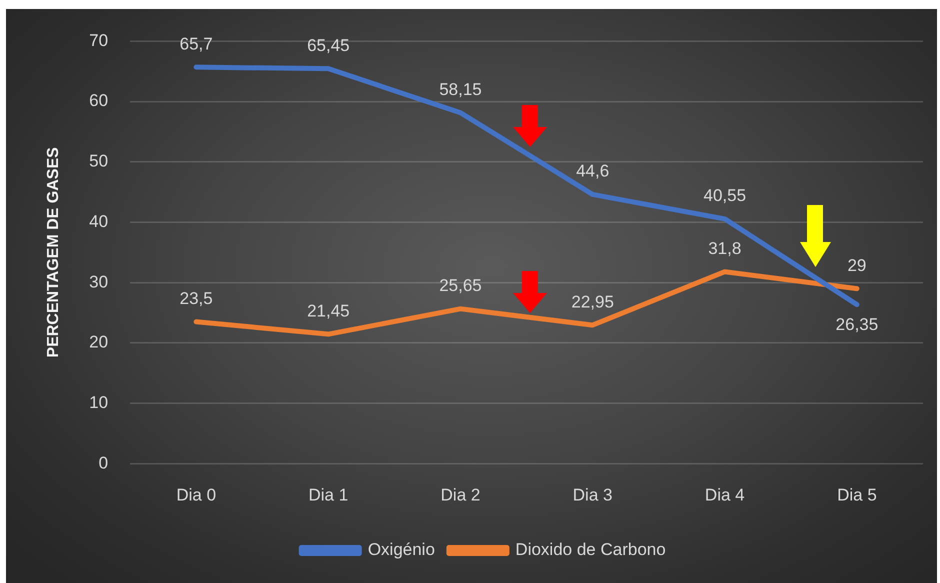 Image resolution: width=940 pixels, height=583 pixels. I want to click on data-label: 31,8, so click(725, 248).